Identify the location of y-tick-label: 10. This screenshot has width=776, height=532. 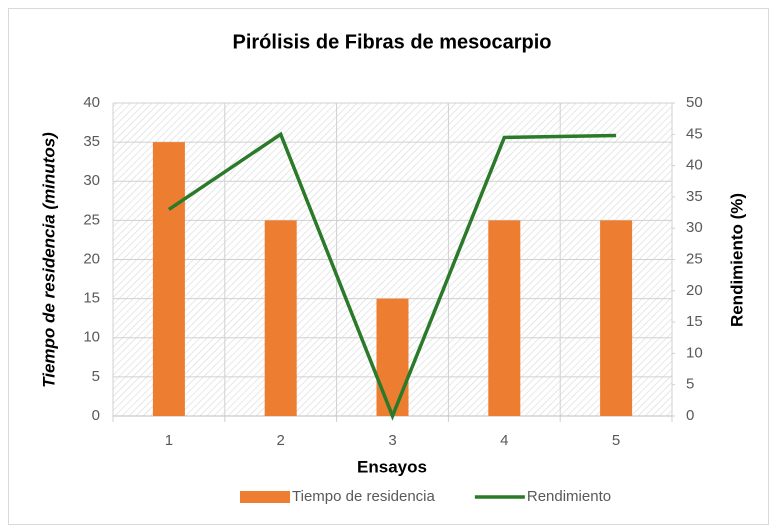
(91, 337).